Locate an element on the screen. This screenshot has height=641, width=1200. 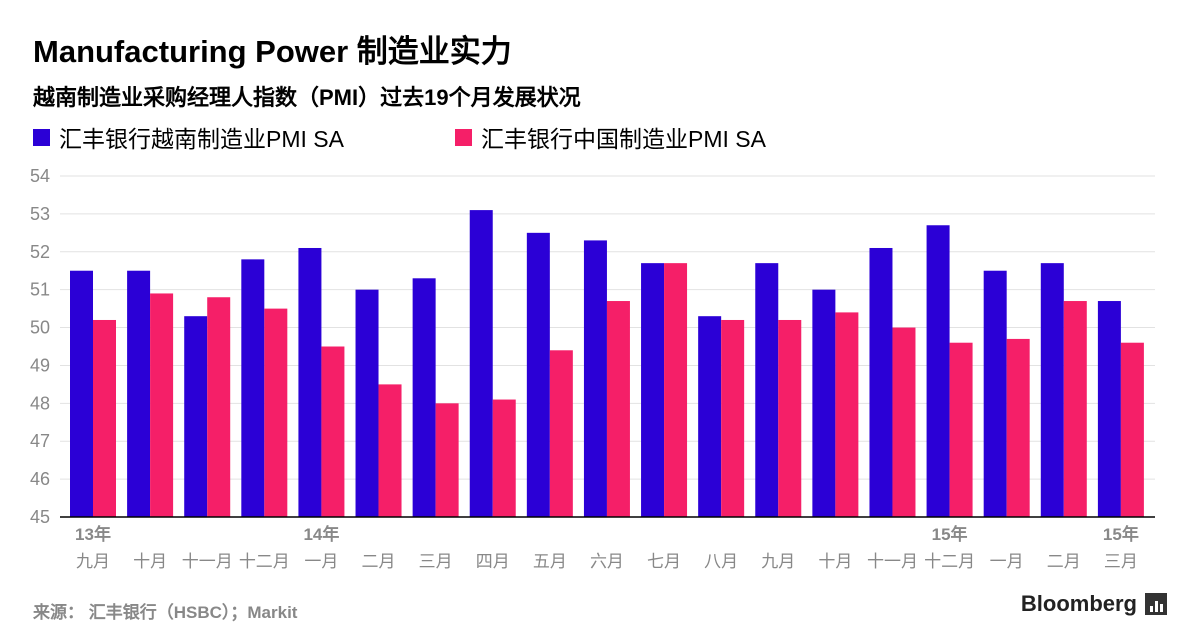
legend-item-vietnam: 汇丰银行越南制造业PMI SA is located at coordinates (188, 137).